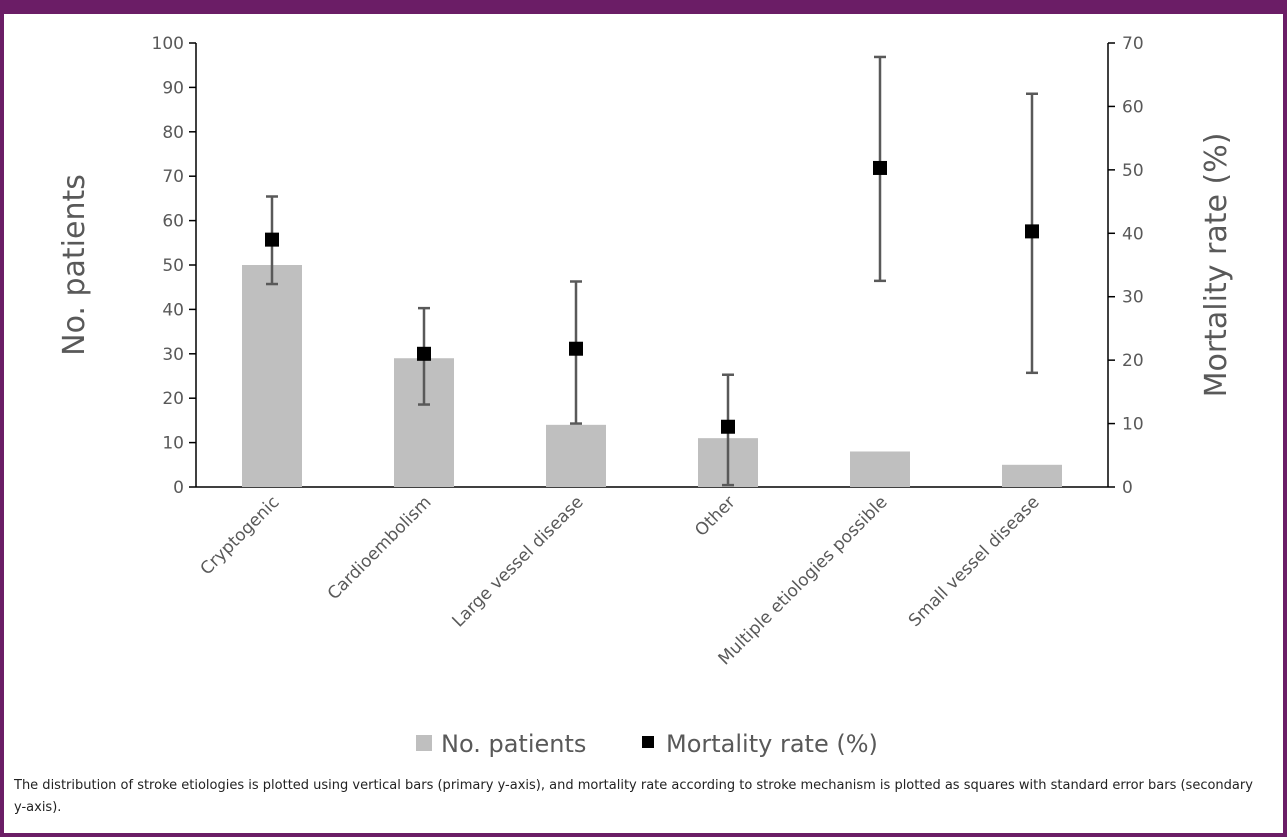  Describe the element at coordinates (424, 743) in the screenshot. I see `legend-bar-swatch` at that location.